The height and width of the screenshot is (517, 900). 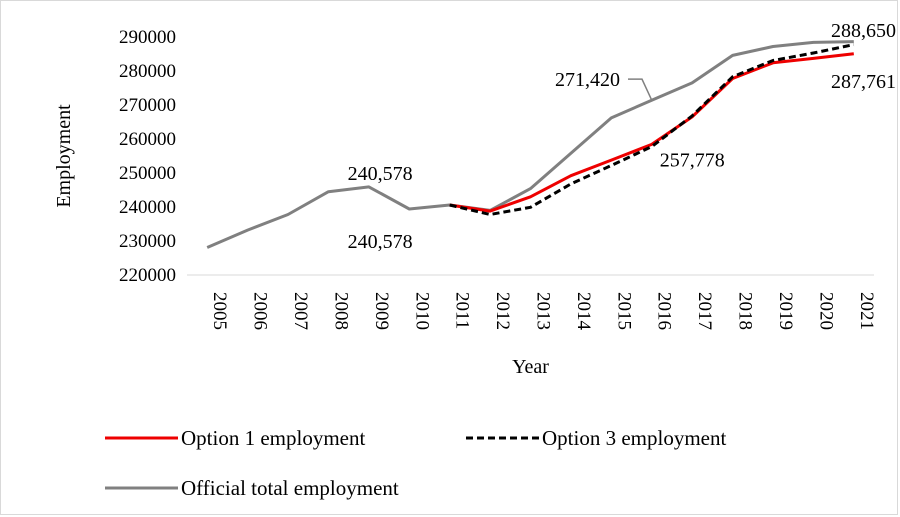 I want to click on data-label: 287,761, so click(x=863, y=82).